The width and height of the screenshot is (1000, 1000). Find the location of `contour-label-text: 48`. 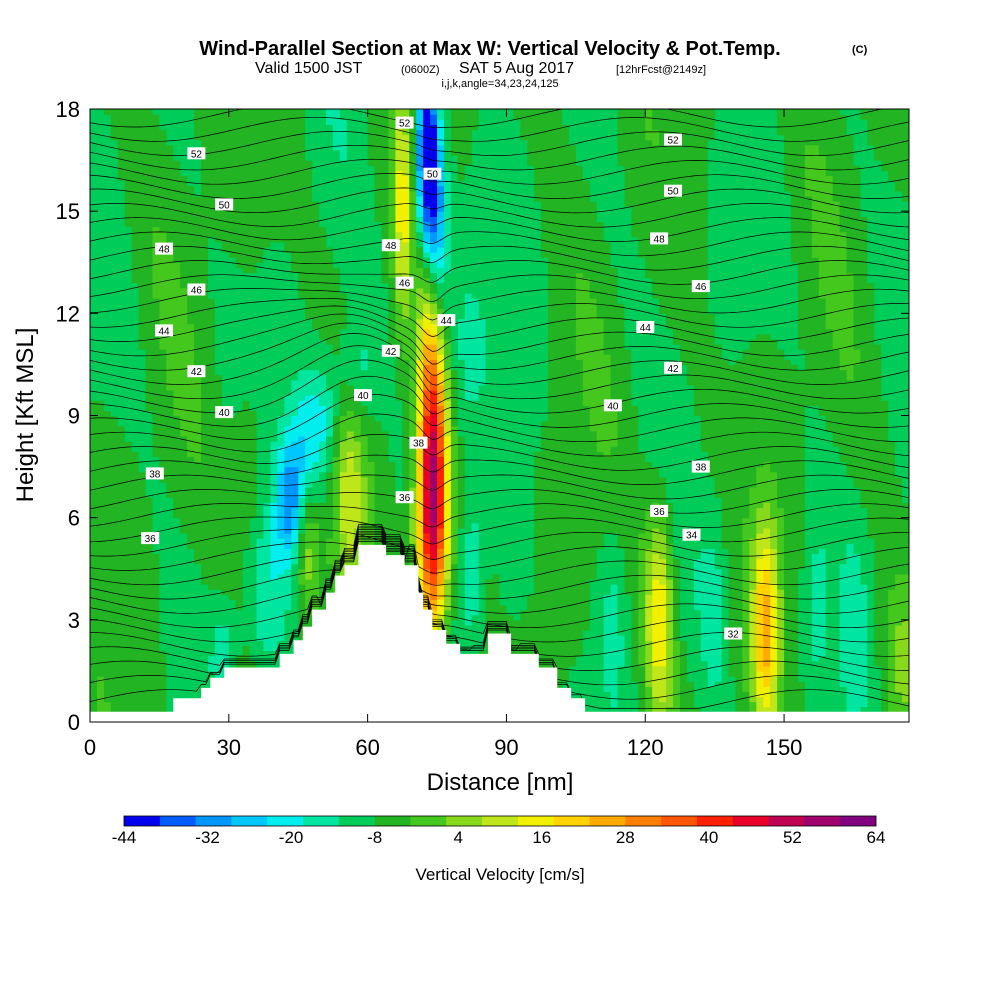

contour-label-text: 48 is located at coordinates (391, 246).